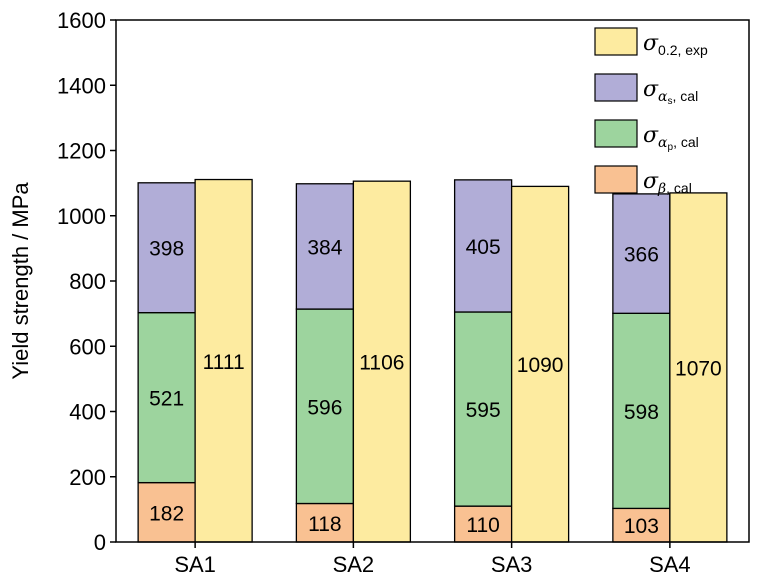 The height and width of the screenshot is (581, 768). Describe the element at coordinates (81, 151) in the screenshot. I see `y-tick-label: 1200` at that location.